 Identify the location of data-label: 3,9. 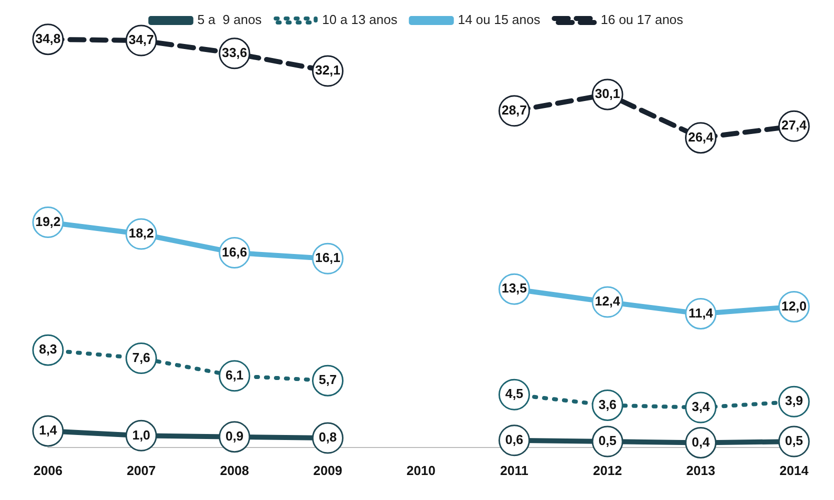
(794, 400).